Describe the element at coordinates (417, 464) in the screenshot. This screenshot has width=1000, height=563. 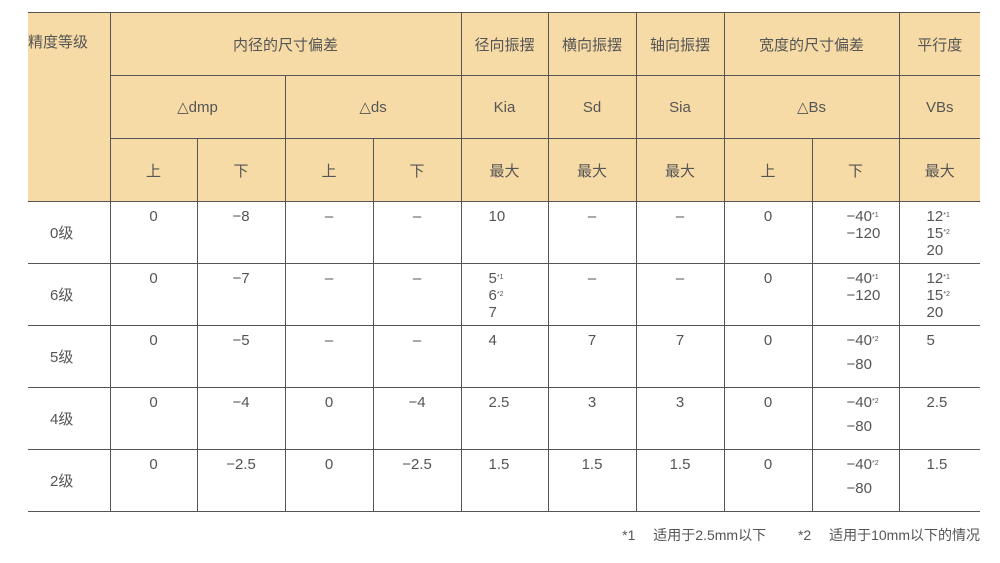
I see `cell-ds-lower-value: −2.5` at that location.